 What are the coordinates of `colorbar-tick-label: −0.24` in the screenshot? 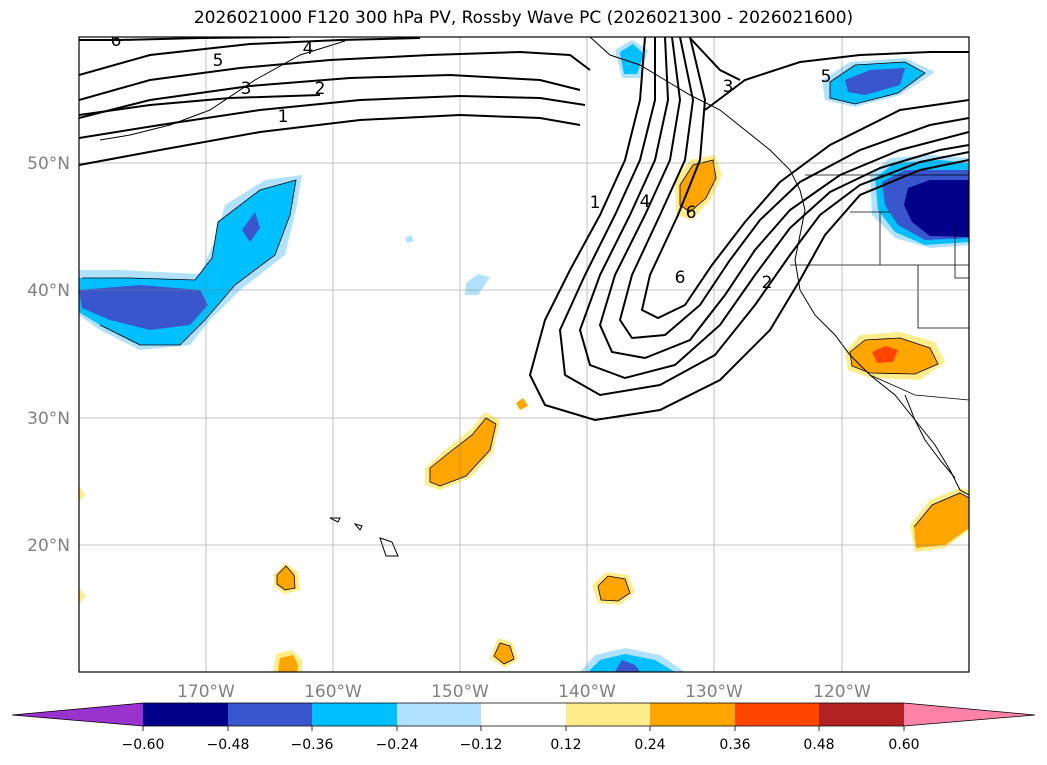 It's located at (397, 745).